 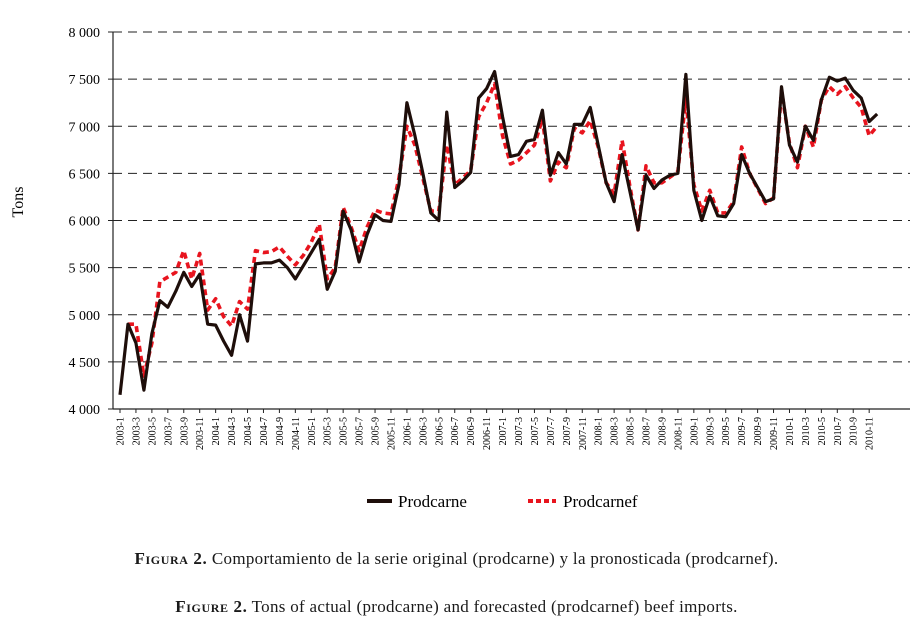 I want to click on x-tick-label: 2006-9, so click(x=471, y=431).